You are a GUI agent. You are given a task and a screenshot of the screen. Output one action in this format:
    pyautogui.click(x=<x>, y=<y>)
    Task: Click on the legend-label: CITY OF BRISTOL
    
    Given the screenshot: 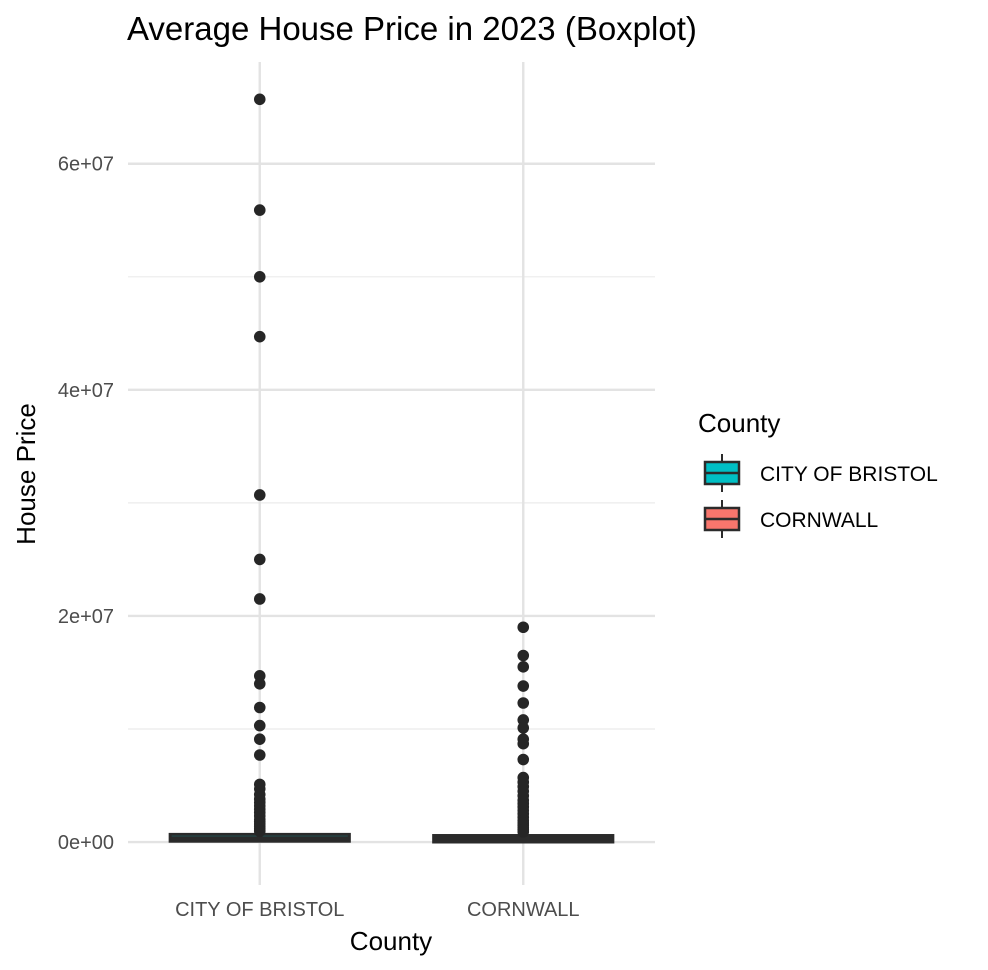 What is the action you would take?
    pyautogui.click(x=849, y=474)
    